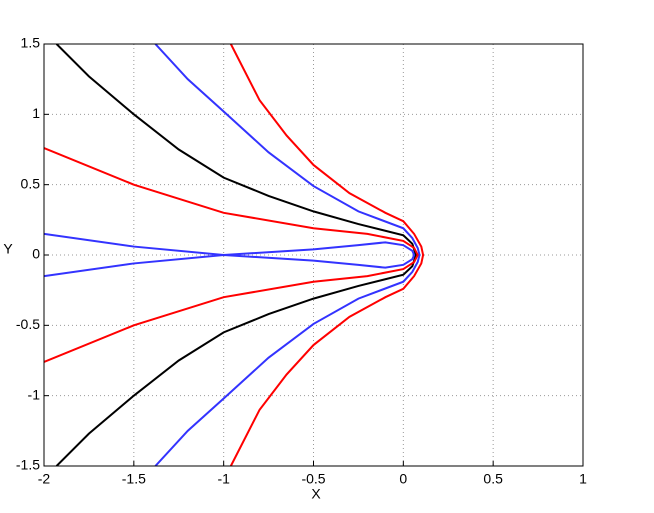 The height and width of the screenshot is (513, 654). I want to click on x-tick-label: 0.5, so click(493, 479).